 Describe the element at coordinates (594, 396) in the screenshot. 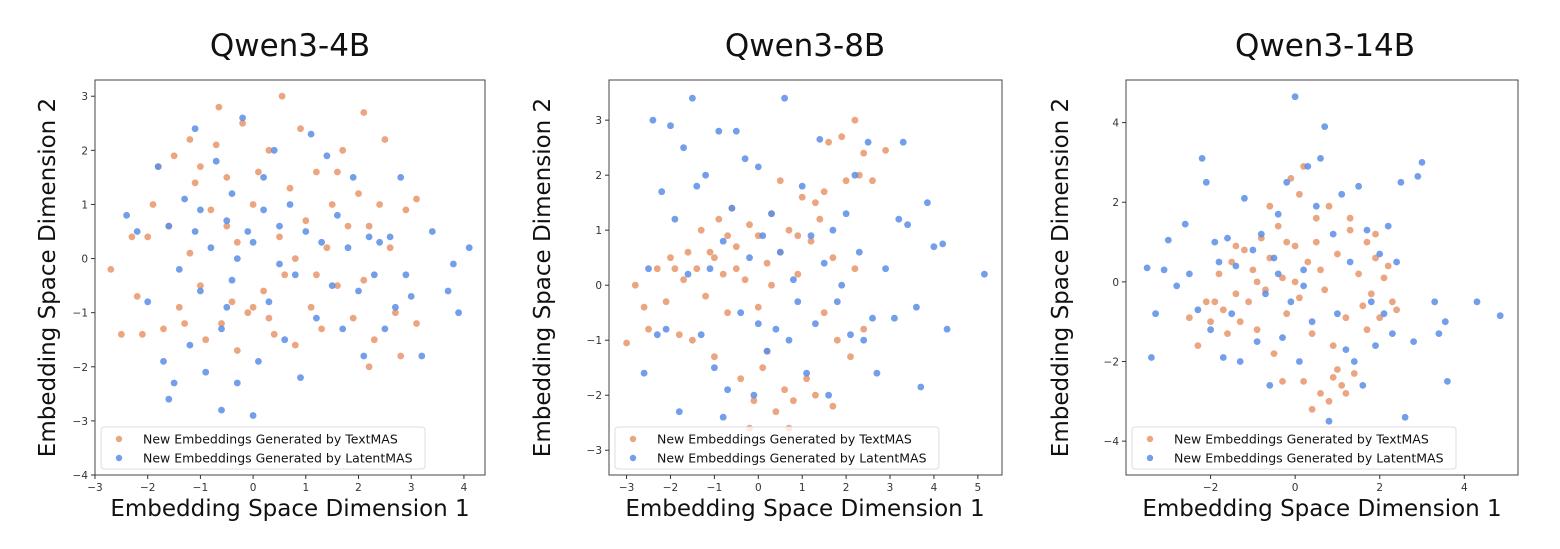

I see `y-tick-label: −2` at that location.